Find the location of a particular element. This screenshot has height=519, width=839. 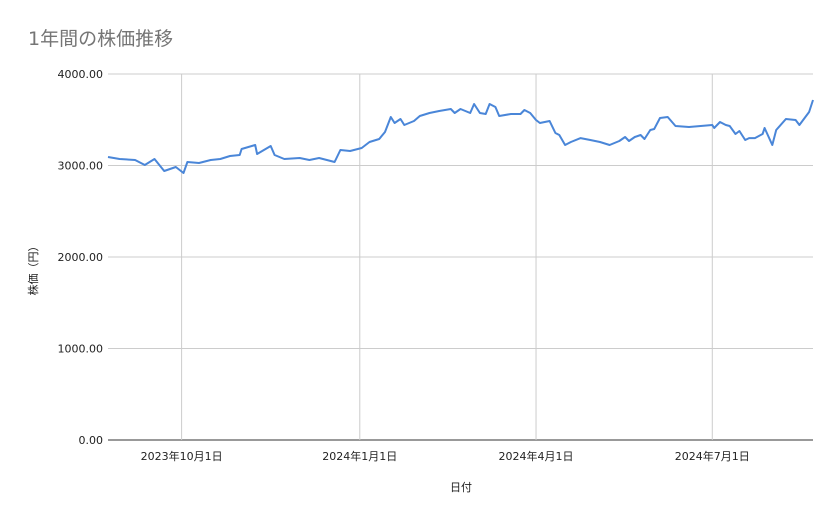

y-axis-label: 株価（円） is located at coordinates (33, 268).